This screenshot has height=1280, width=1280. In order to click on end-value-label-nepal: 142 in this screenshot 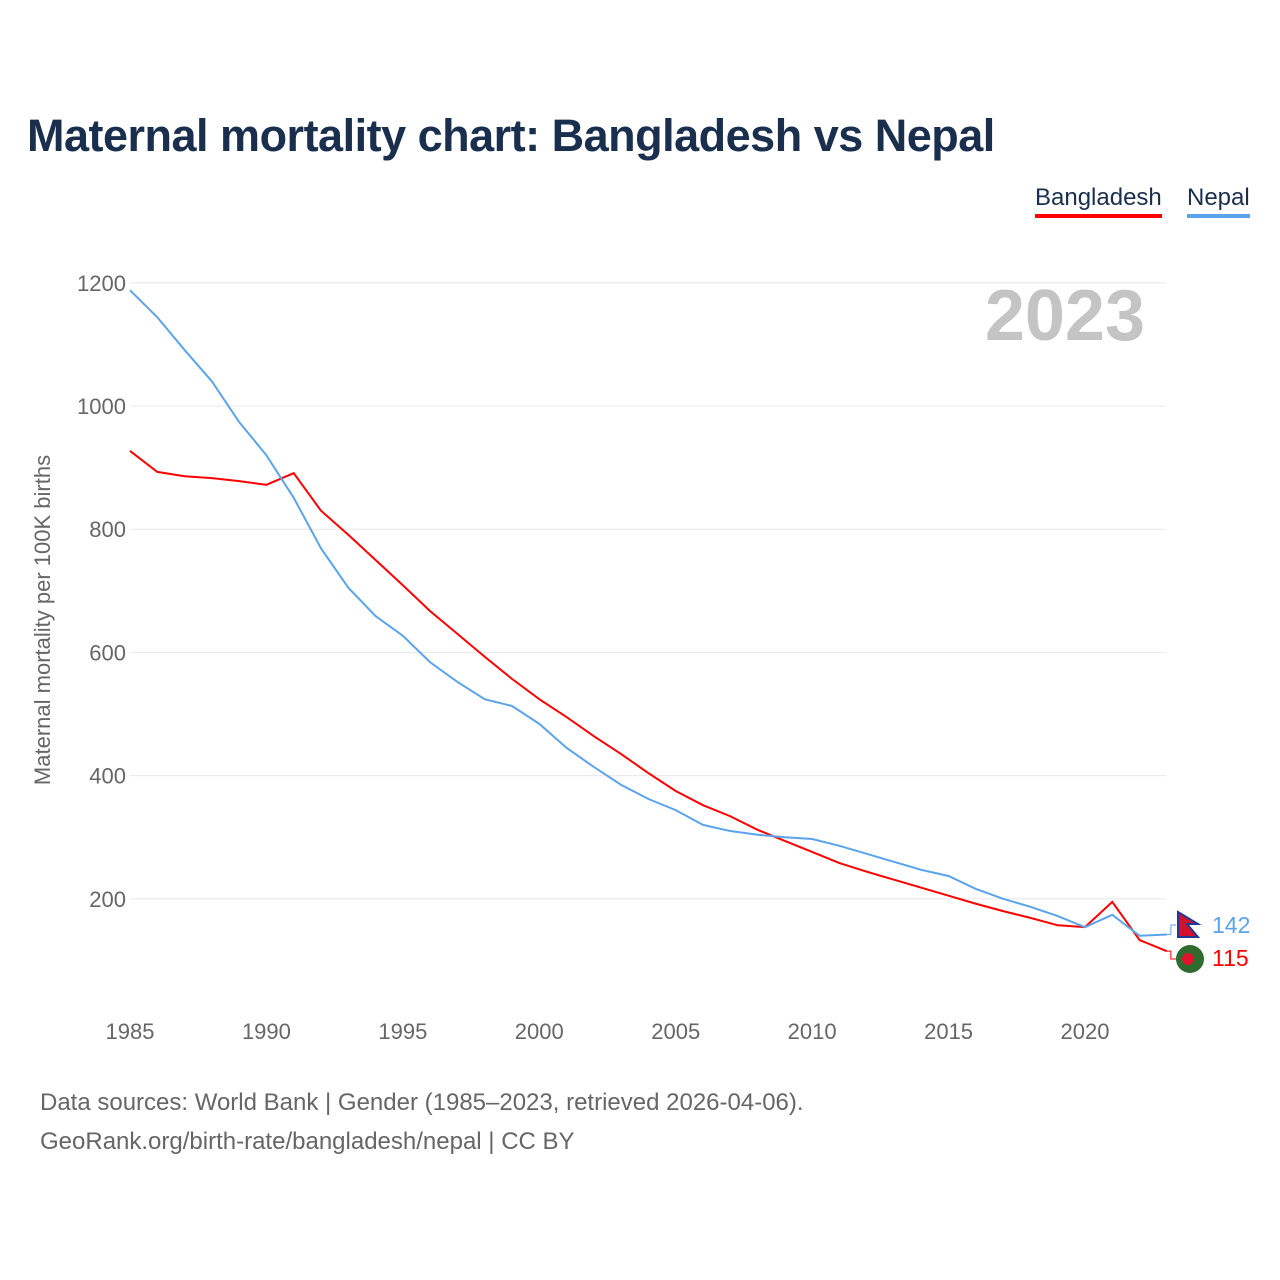, I will do `click(1231, 925)`.